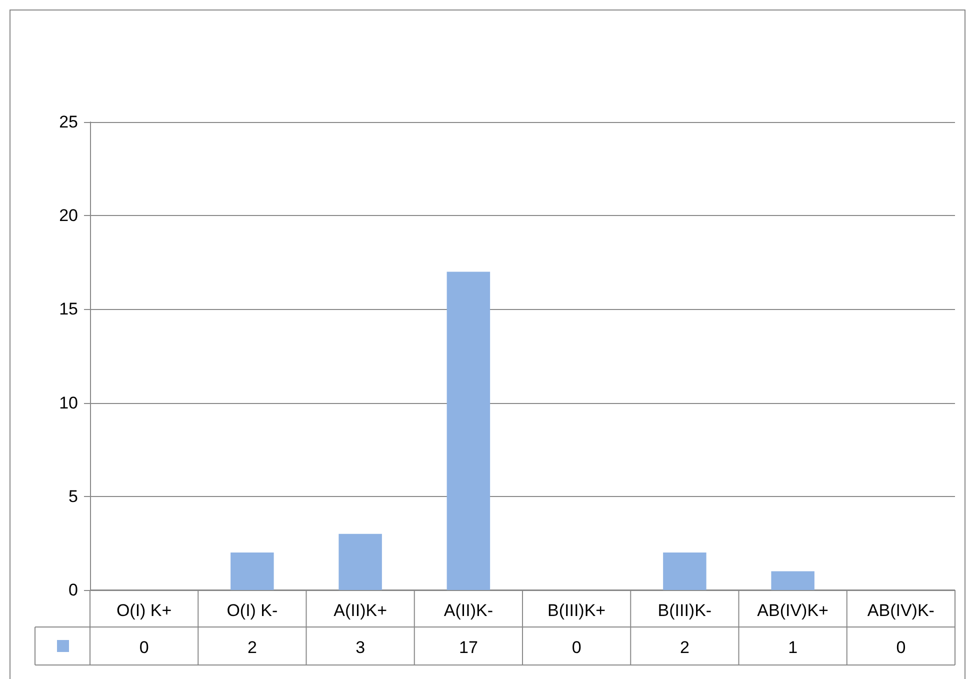  I want to click on y-tick-label: 10, so click(68, 402).